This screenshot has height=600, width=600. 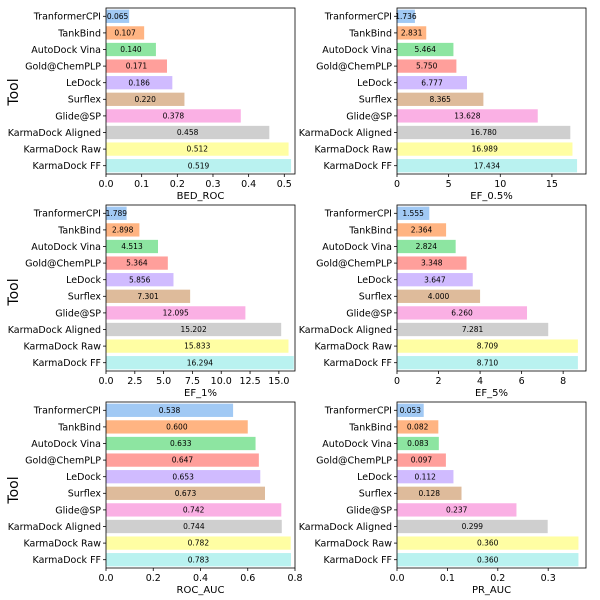 What do you see at coordinates (139, 82) in the screenshot?
I see `bar-value-label: 0.186` at bounding box center [139, 82].